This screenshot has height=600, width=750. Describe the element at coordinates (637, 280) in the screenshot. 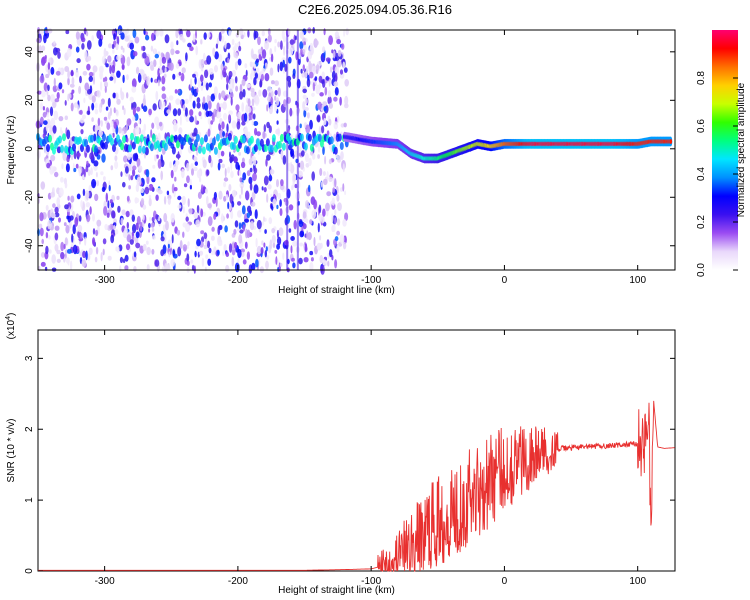

I see `x-tick-label: 100` at that location.